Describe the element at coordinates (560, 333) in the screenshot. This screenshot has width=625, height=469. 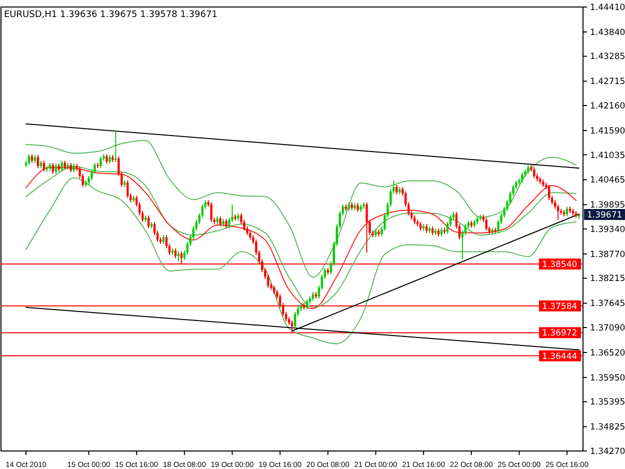
I see `ref-line-label: 1.36972` at that location.